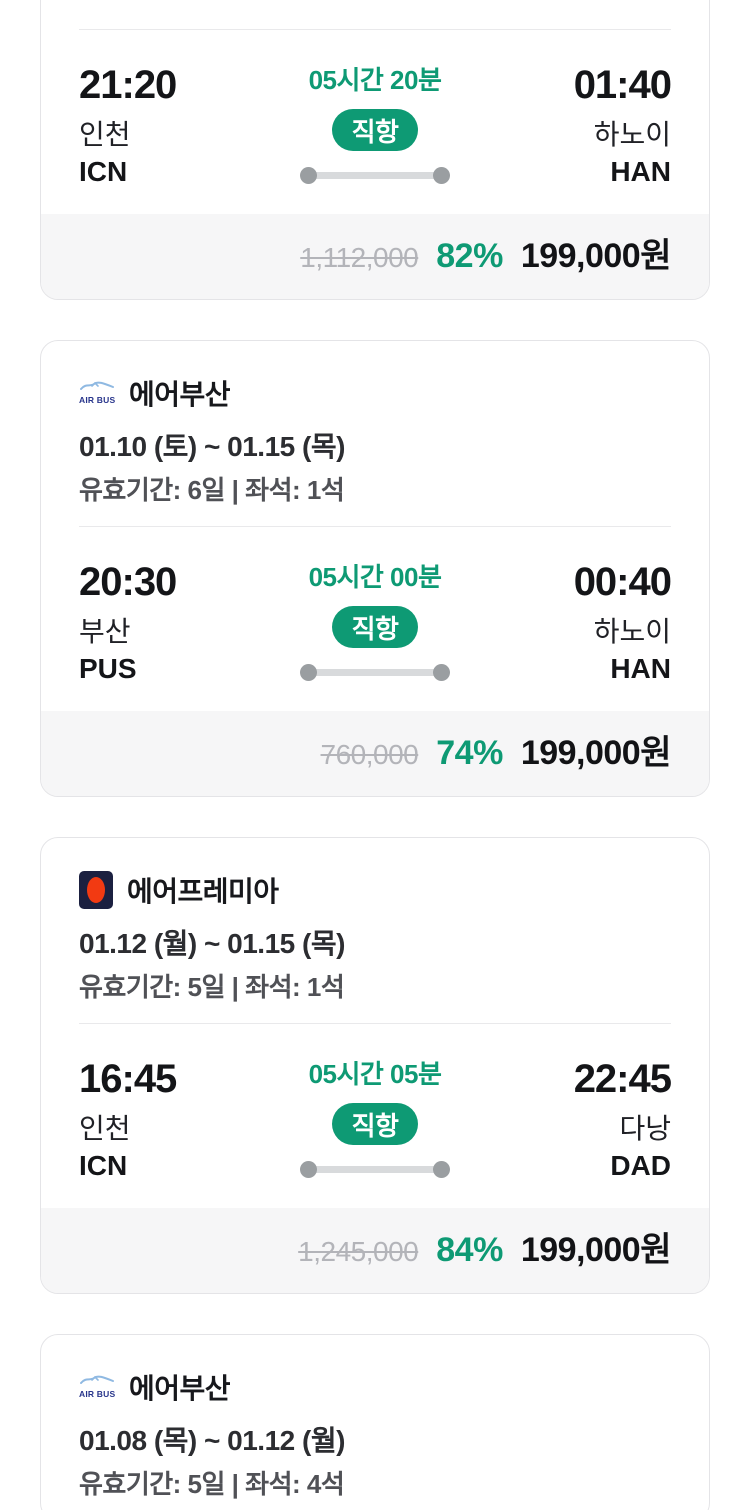  I want to click on discount-percent: 84%, so click(469, 1250).